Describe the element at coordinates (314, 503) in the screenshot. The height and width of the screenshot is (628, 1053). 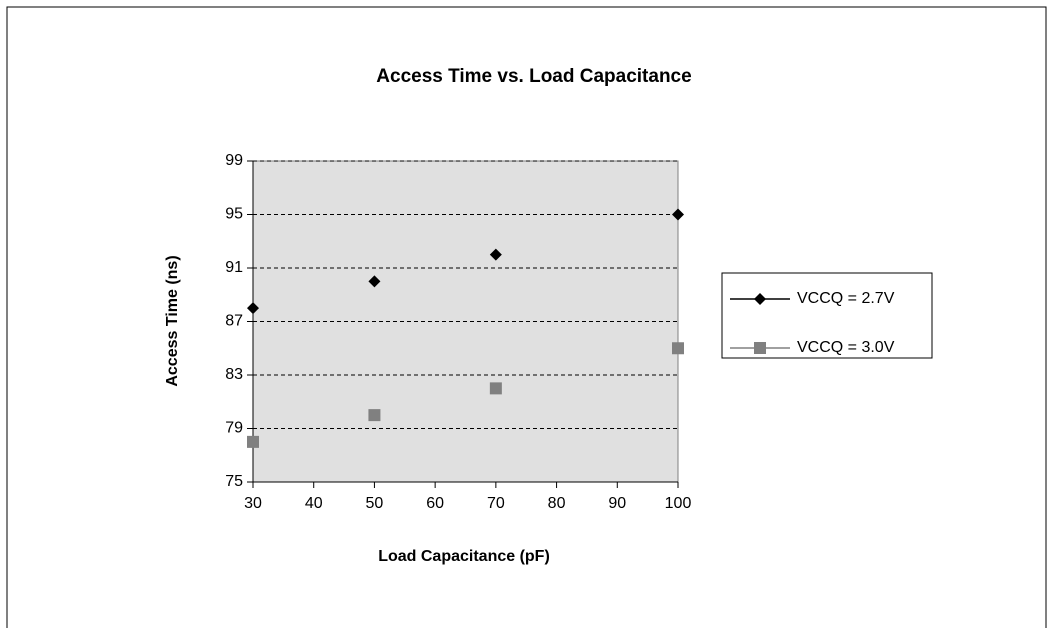
I see `x-tick-label: 40` at that location.